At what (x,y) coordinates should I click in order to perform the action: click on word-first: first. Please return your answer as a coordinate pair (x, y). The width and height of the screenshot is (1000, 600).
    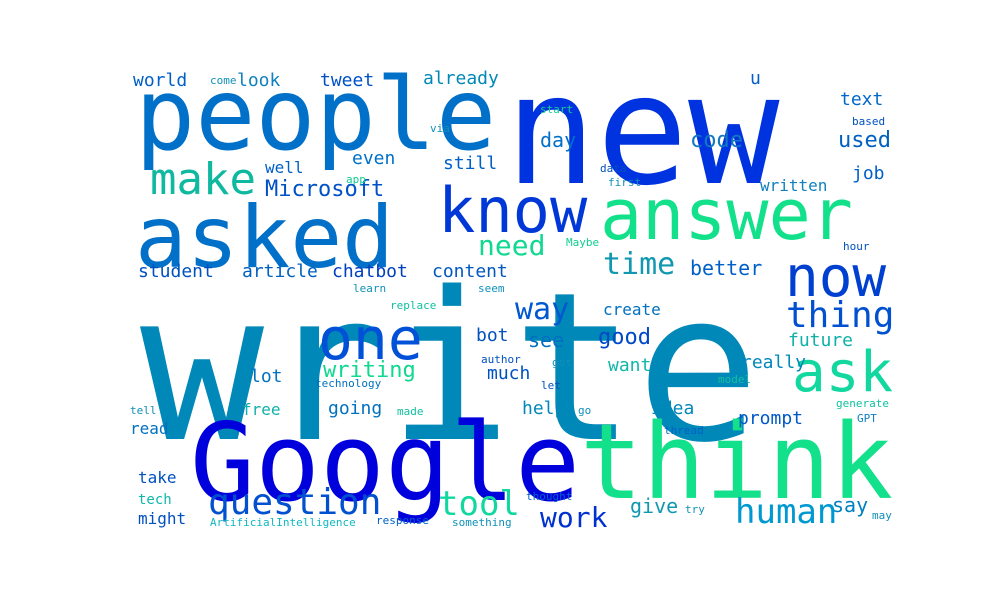
    Looking at the image, I should click on (625, 182).